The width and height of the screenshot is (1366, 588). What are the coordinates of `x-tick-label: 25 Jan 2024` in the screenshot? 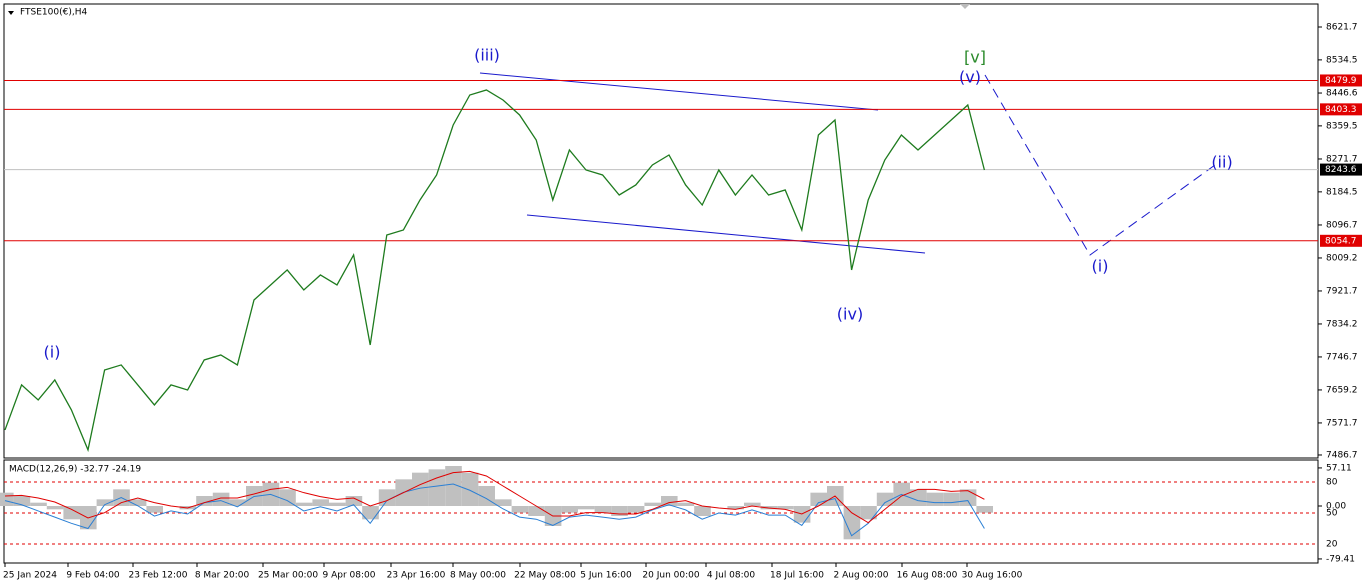 It's located at (30, 576).